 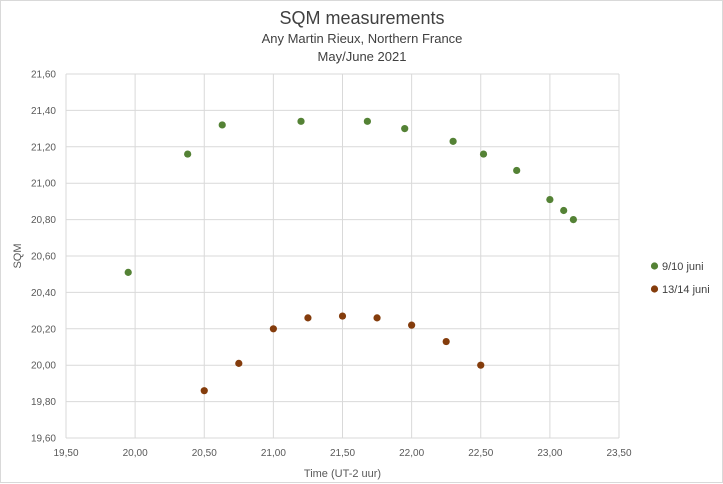 I want to click on x-tick-label: 20,00, so click(x=135, y=453).